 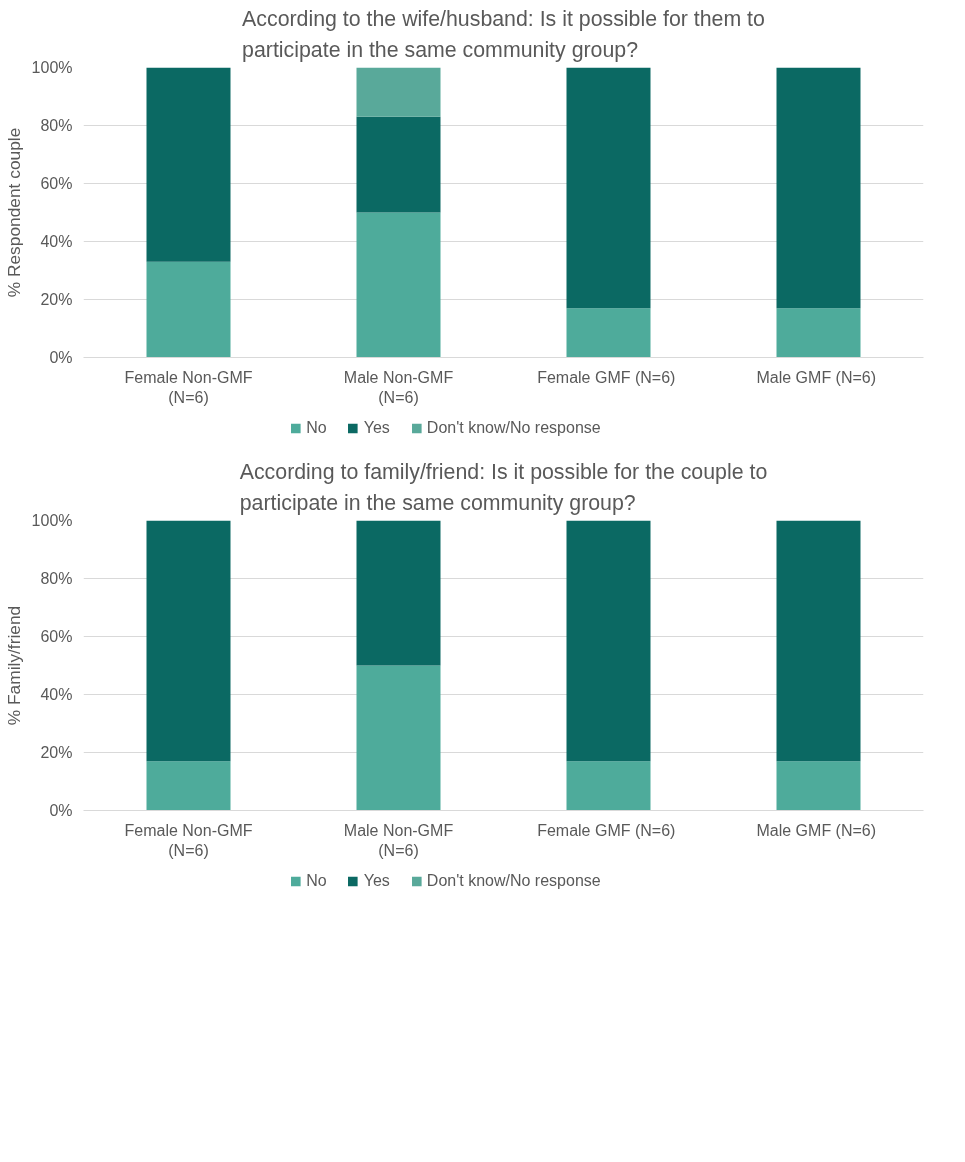 I want to click on chart-title: According to family/friend: Is it possible for the couple to participate in the same community group?, so click(x=503, y=488).